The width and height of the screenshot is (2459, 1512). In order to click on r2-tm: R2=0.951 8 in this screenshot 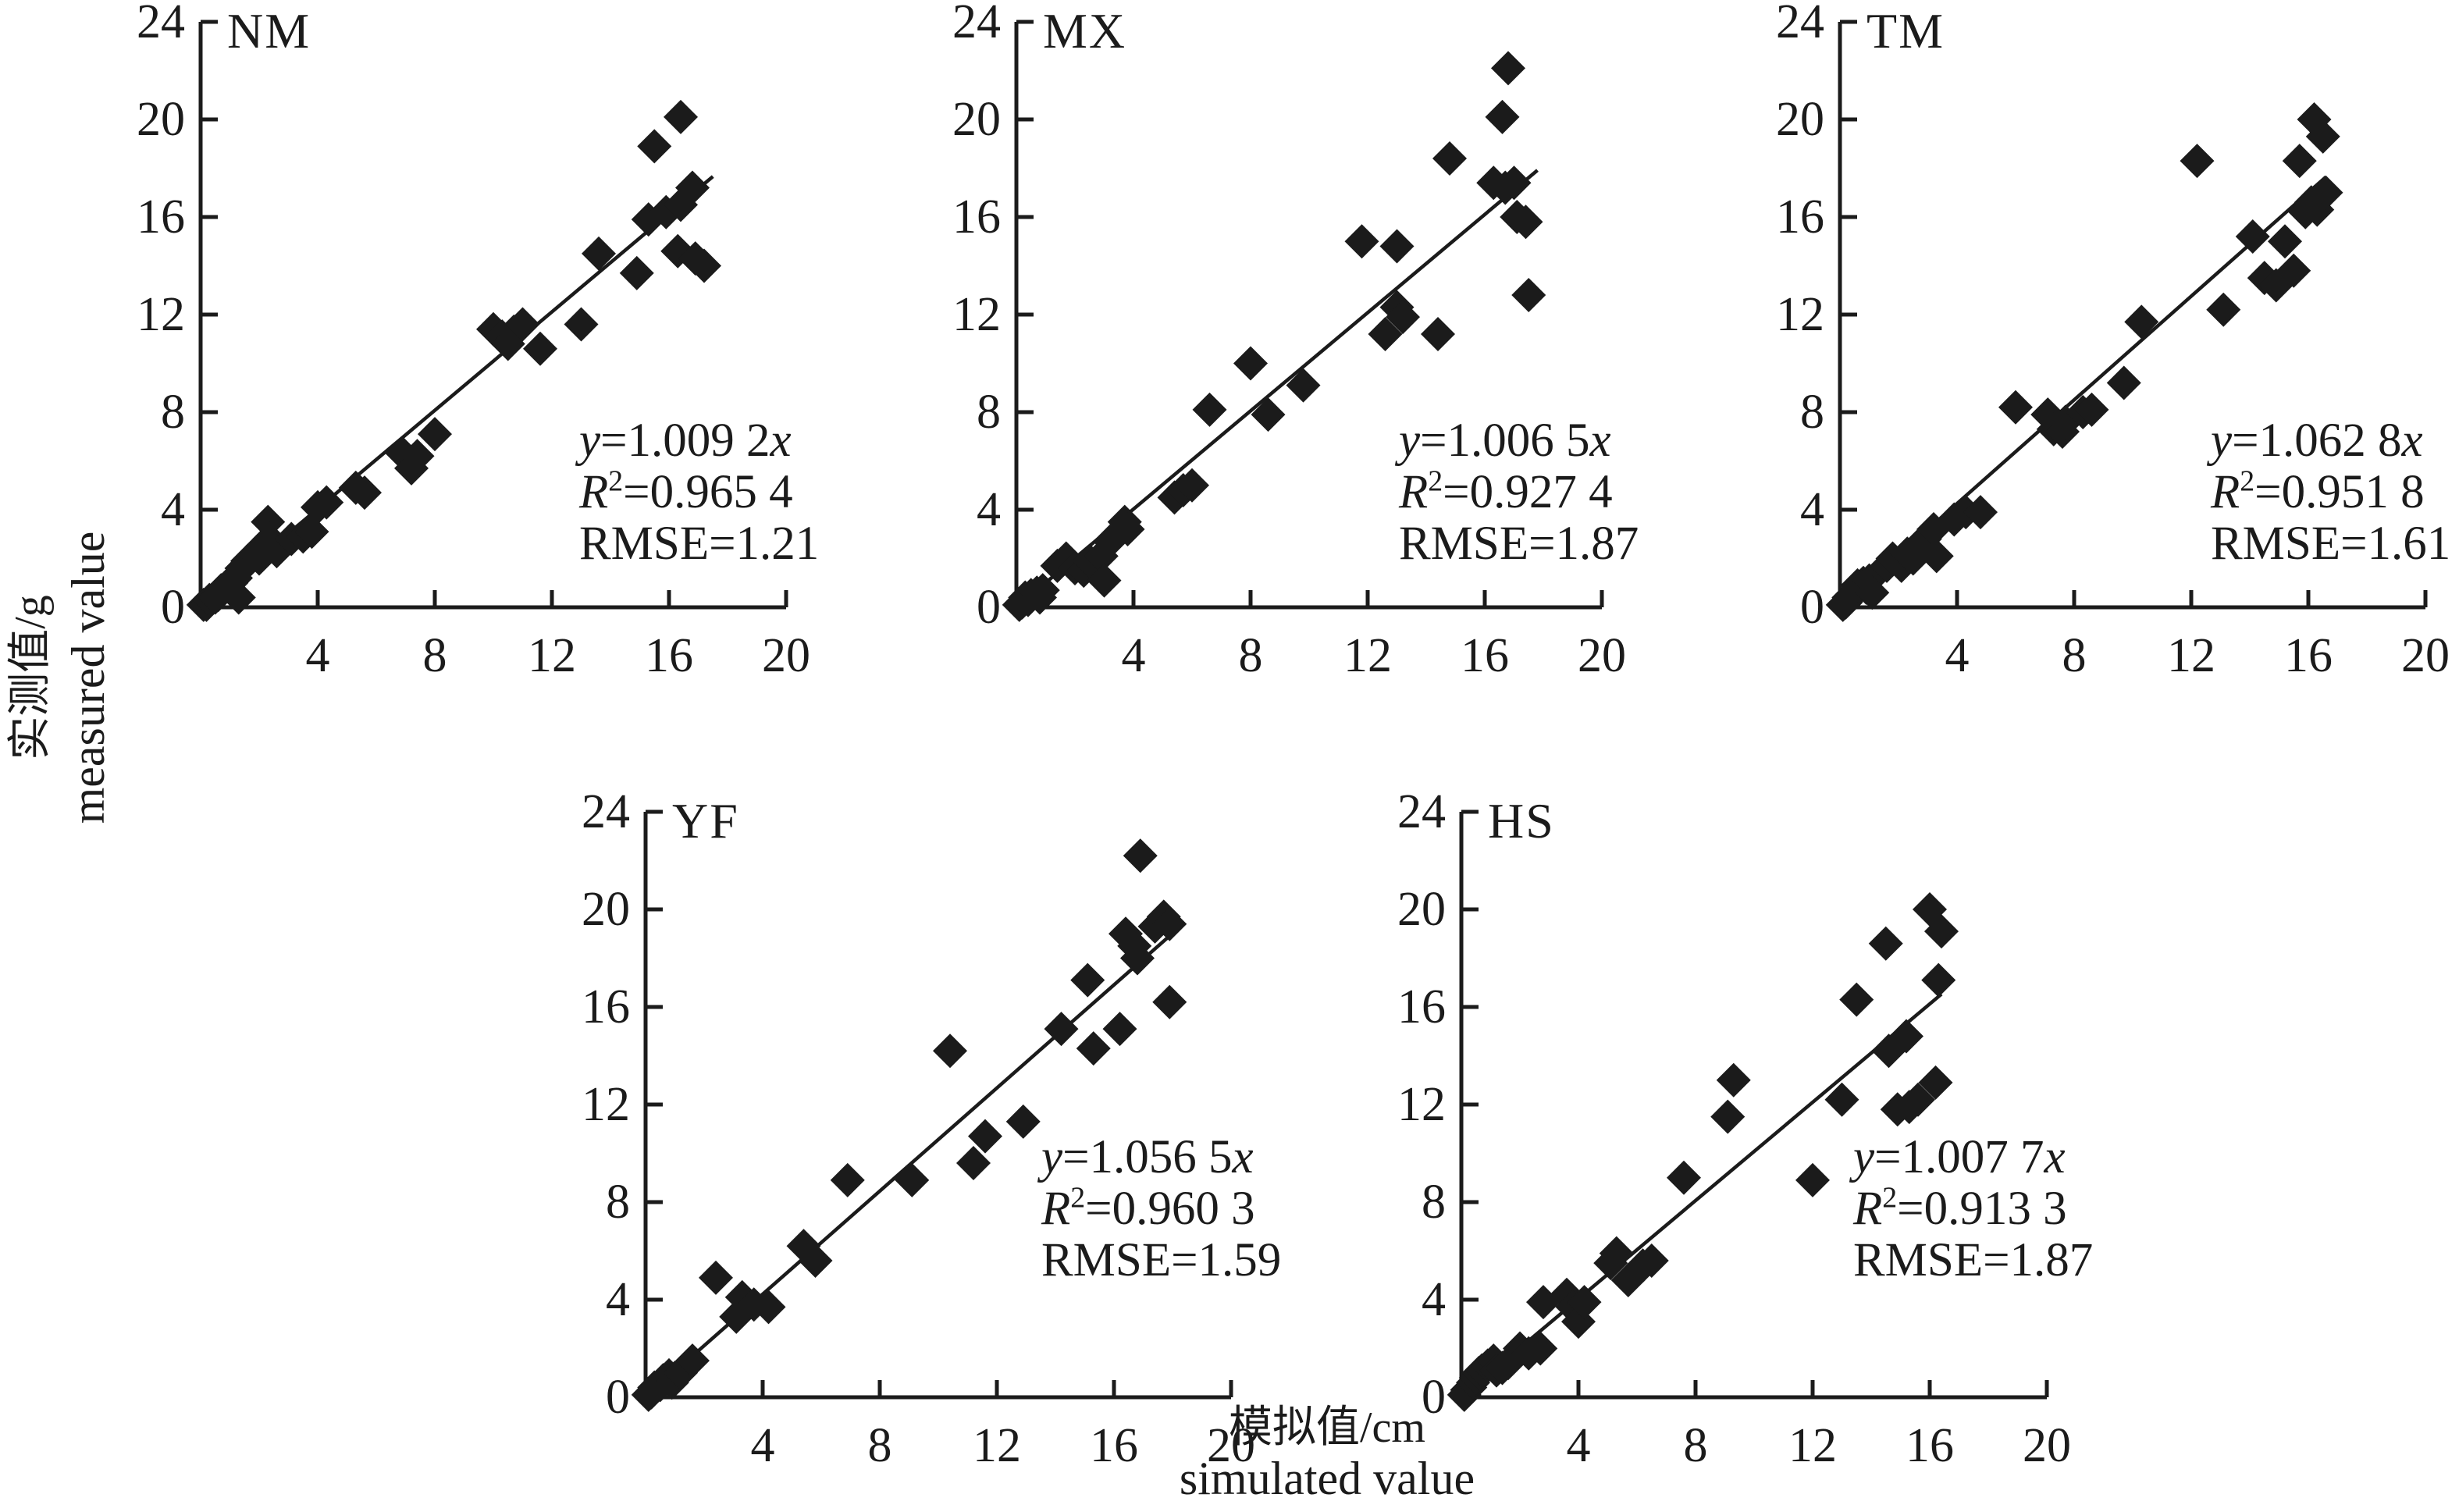, I will do `click(2318, 491)`.